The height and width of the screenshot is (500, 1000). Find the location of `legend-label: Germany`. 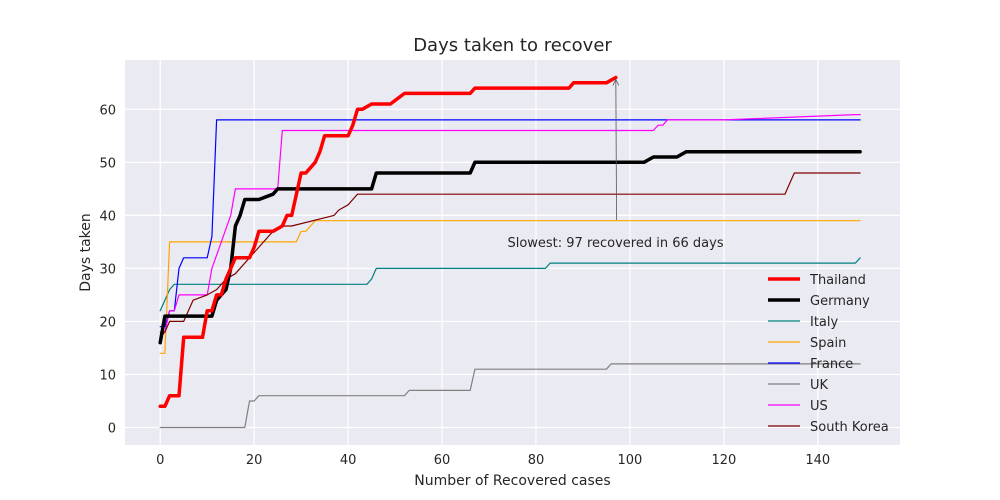

legend-label: Germany is located at coordinates (840, 301).